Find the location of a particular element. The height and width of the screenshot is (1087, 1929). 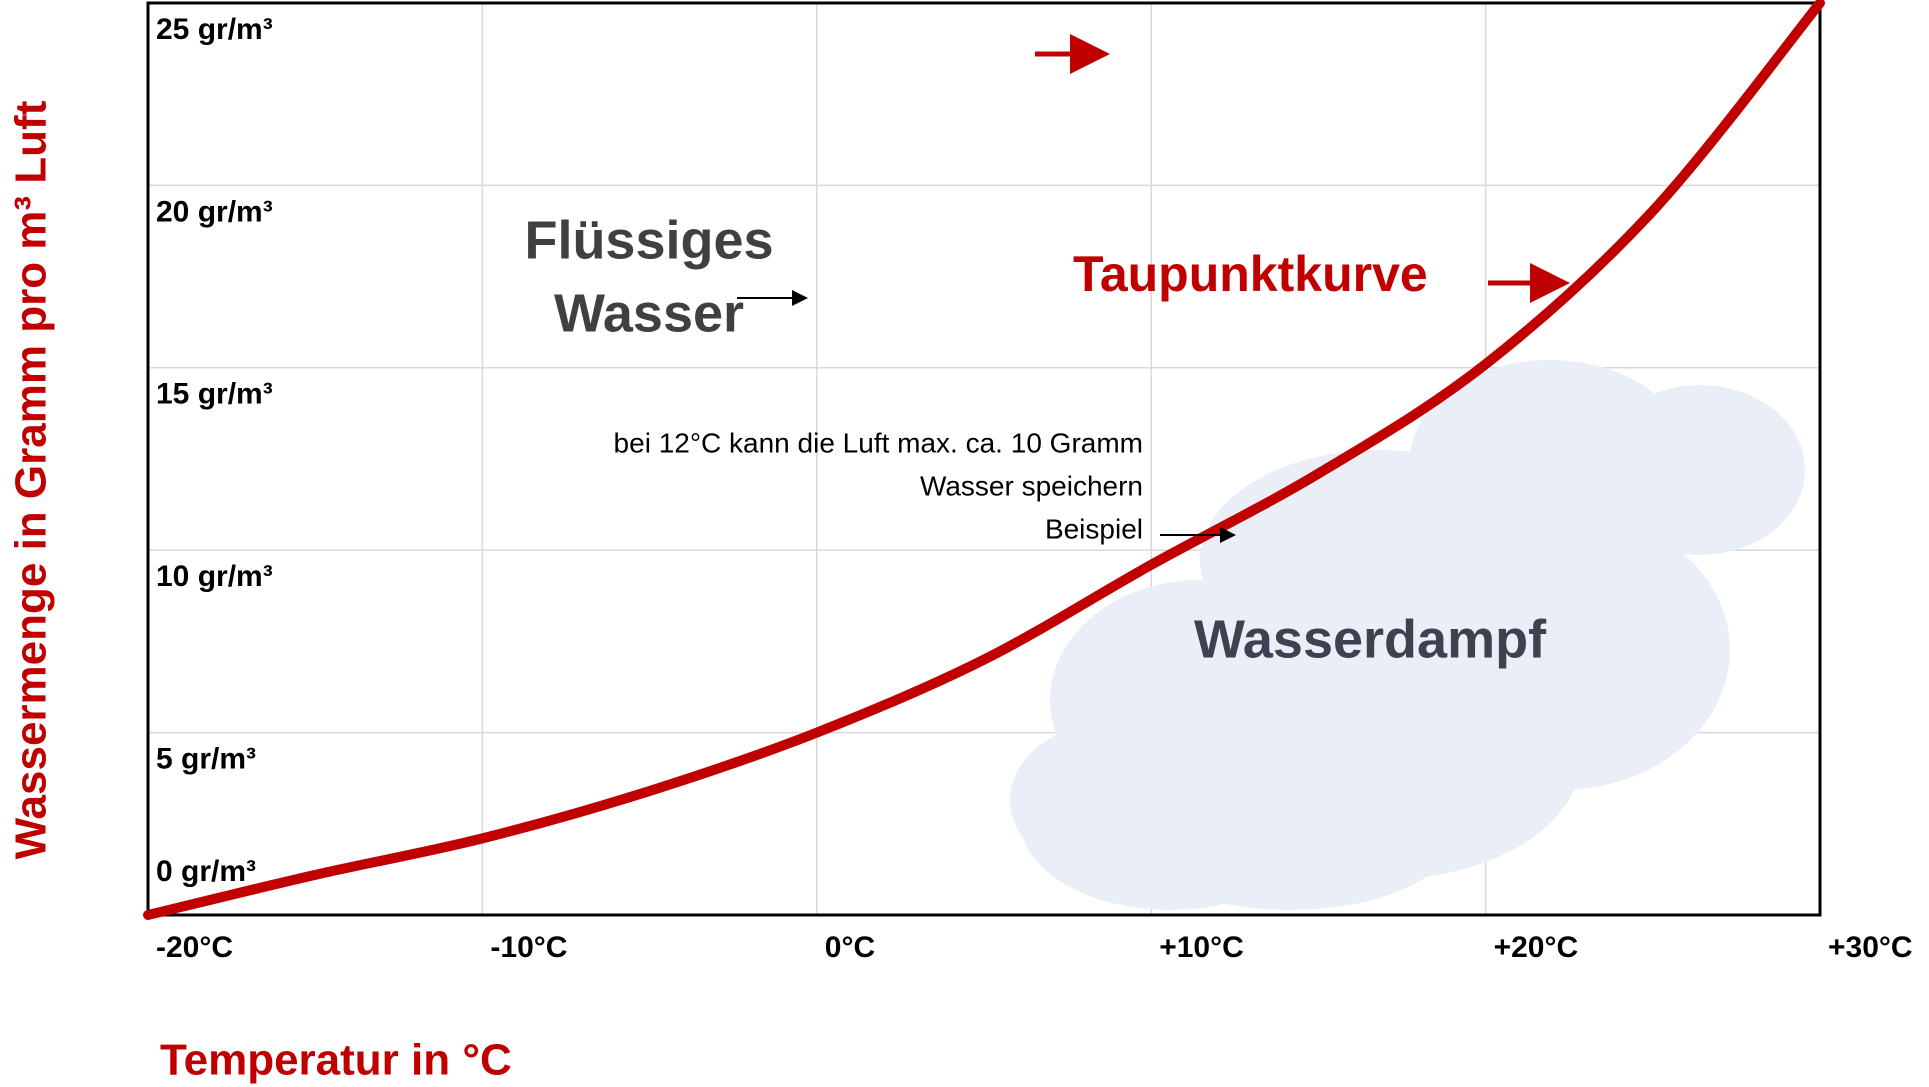

annotation: Wasser is located at coordinates (649, 313).